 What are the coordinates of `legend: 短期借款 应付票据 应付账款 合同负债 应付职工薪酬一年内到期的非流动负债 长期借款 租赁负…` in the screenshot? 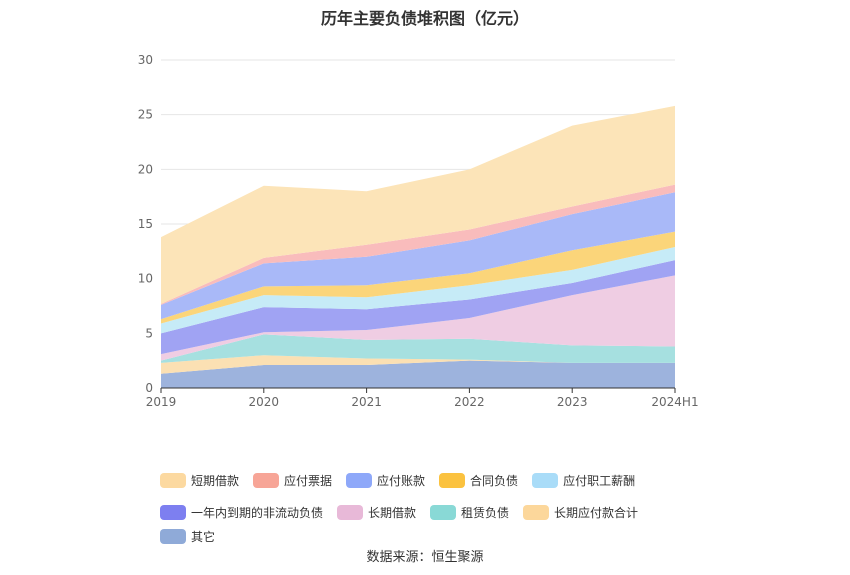 It's located at (440, 508).